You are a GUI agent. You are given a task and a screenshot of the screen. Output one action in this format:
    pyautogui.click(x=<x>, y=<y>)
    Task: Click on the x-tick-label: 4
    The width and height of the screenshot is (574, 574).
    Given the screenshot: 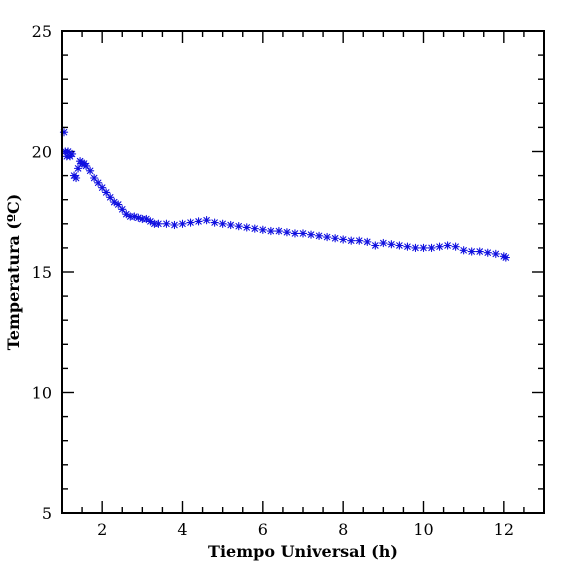 What is the action you would take?
    pyautogui.click(x=182, y=529)
    